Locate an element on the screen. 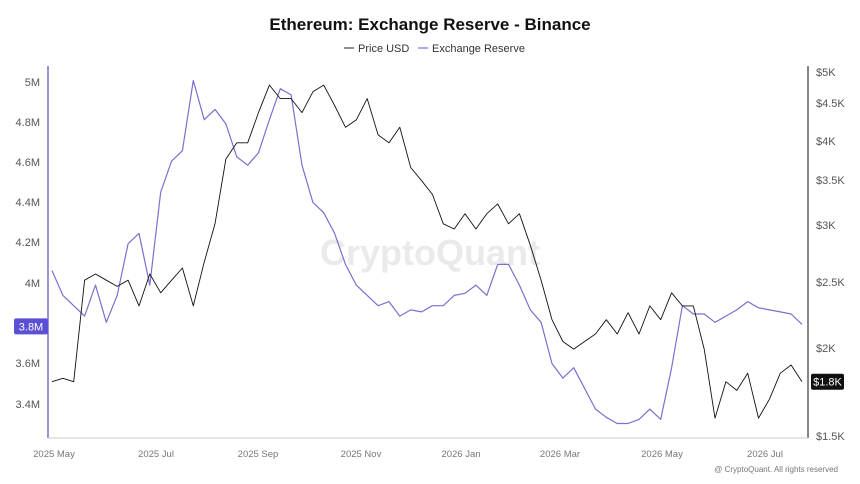  right-tick: $3.5K is located at coordinates (830, 181).